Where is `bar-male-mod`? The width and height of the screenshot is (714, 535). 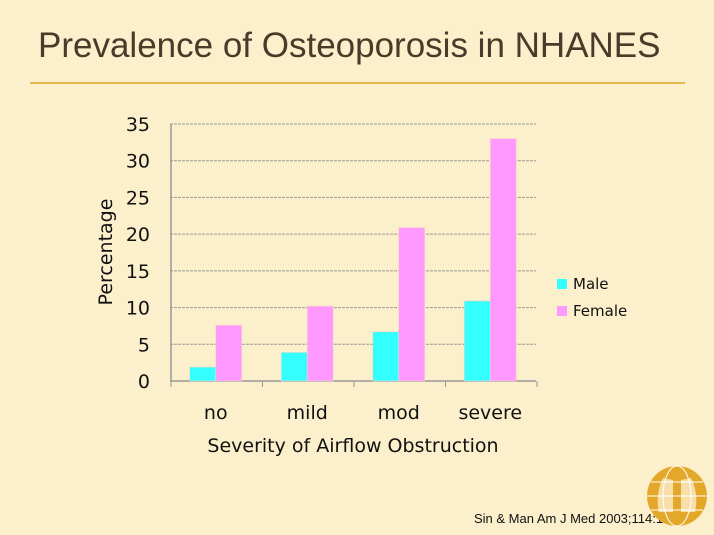 bar-male-mod is located at coordinates (386, 356).